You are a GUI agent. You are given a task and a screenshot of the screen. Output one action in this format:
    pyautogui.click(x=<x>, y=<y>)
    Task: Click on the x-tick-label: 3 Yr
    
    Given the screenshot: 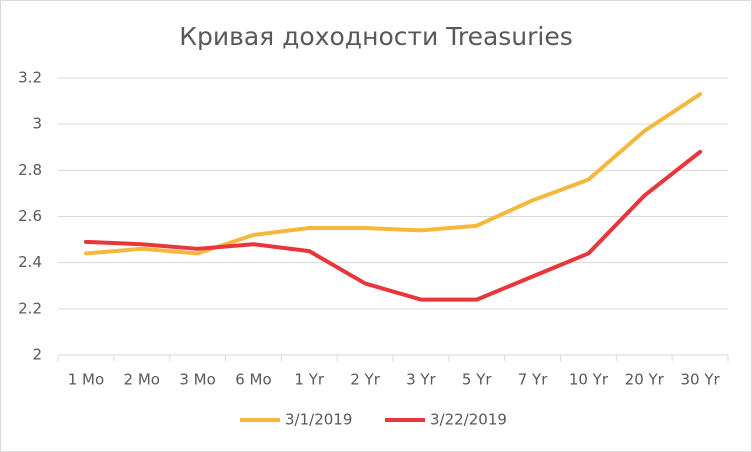 What is the action you would take?
    pyautogui.click(x=421, y=380)
    